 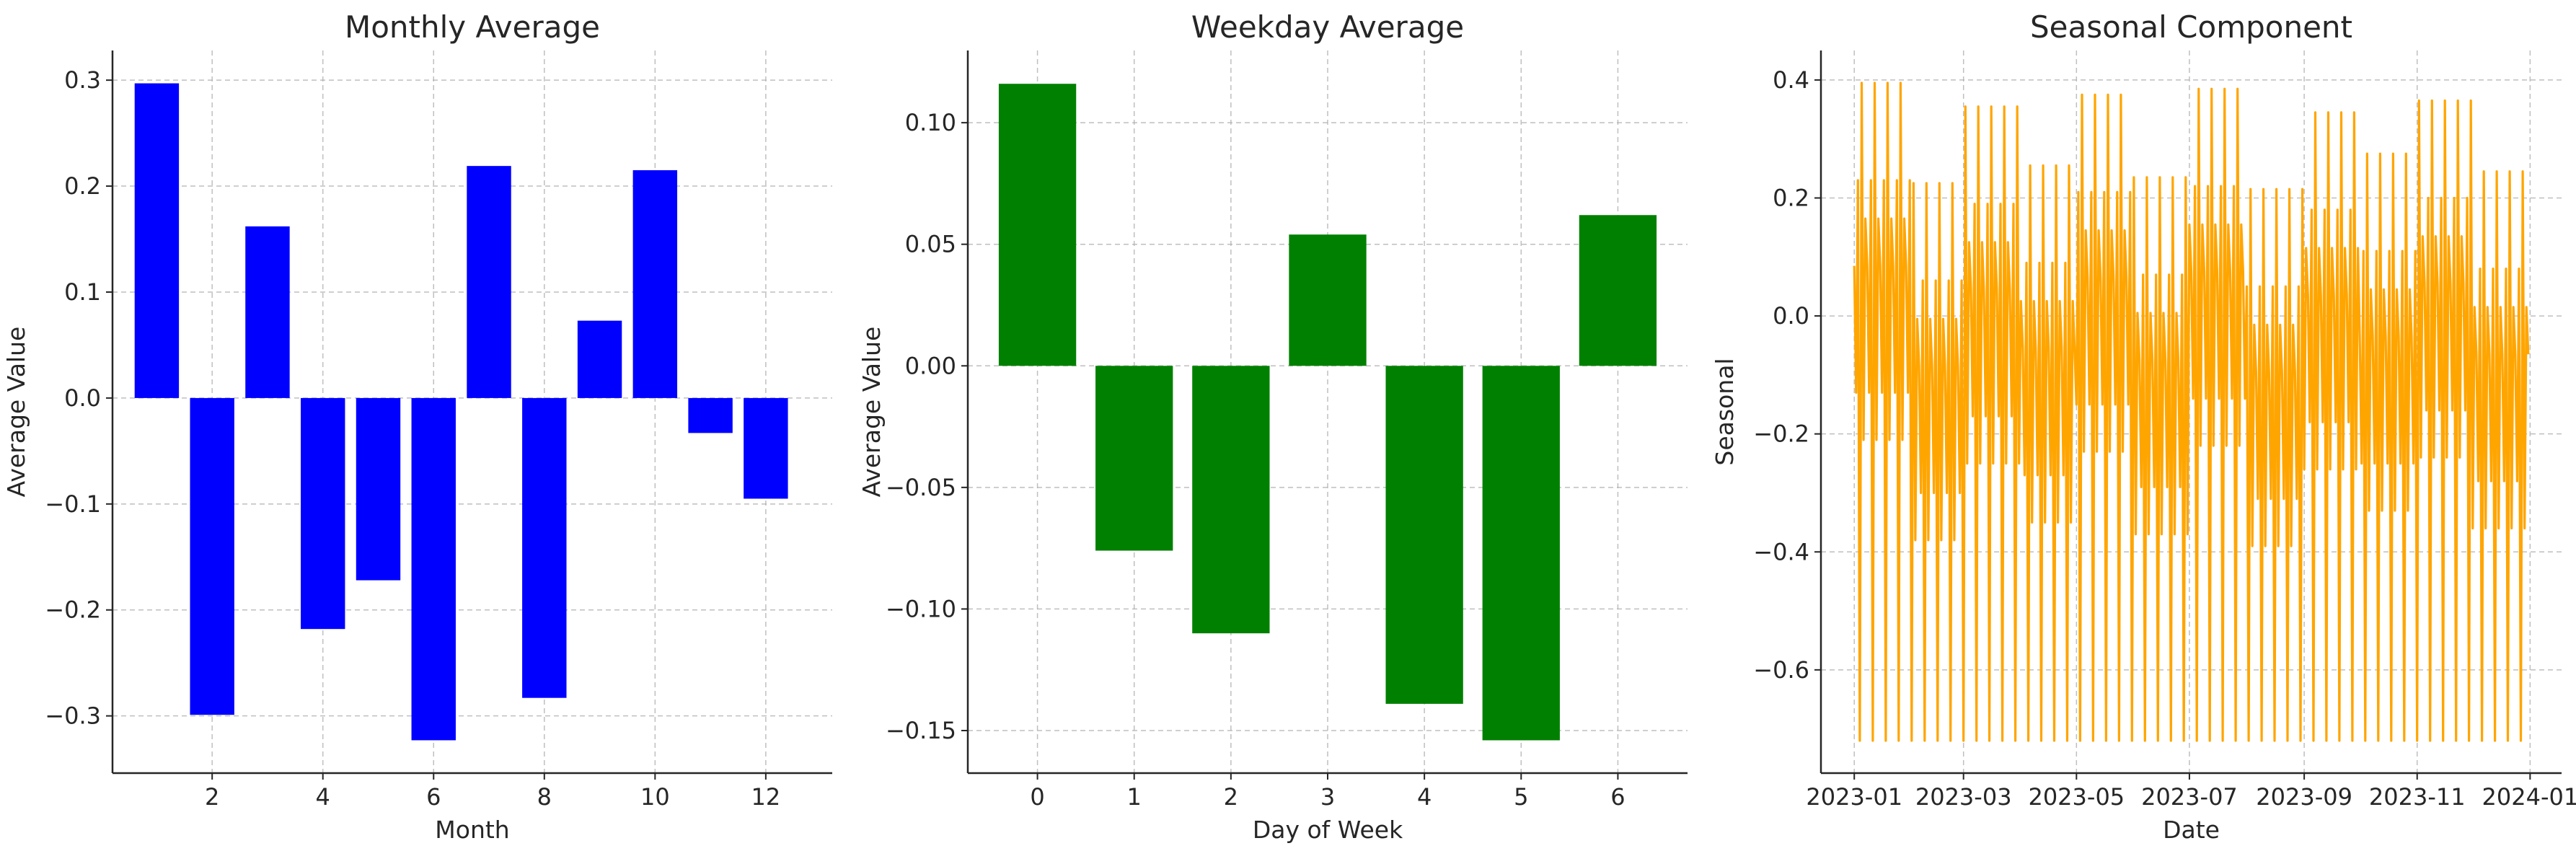 What do you see at coordinates (1327, 27) in the screenshot?
I see `chart-title: Weekday Average` at bounding box center [1327, 27].